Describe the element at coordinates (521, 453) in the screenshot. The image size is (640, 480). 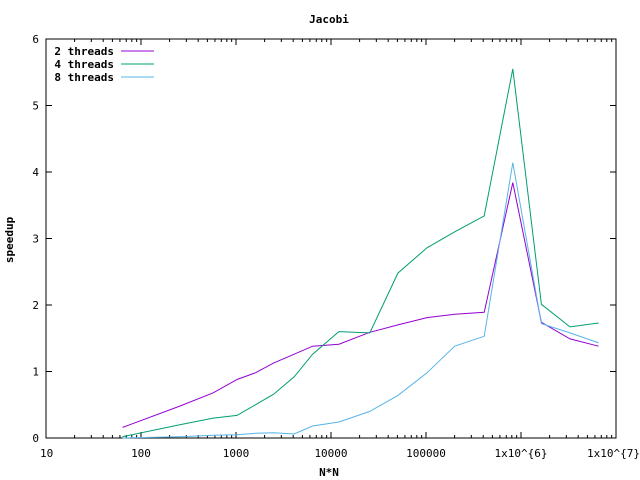
I see `x-tick-label: 1x10^{6}` at that location.